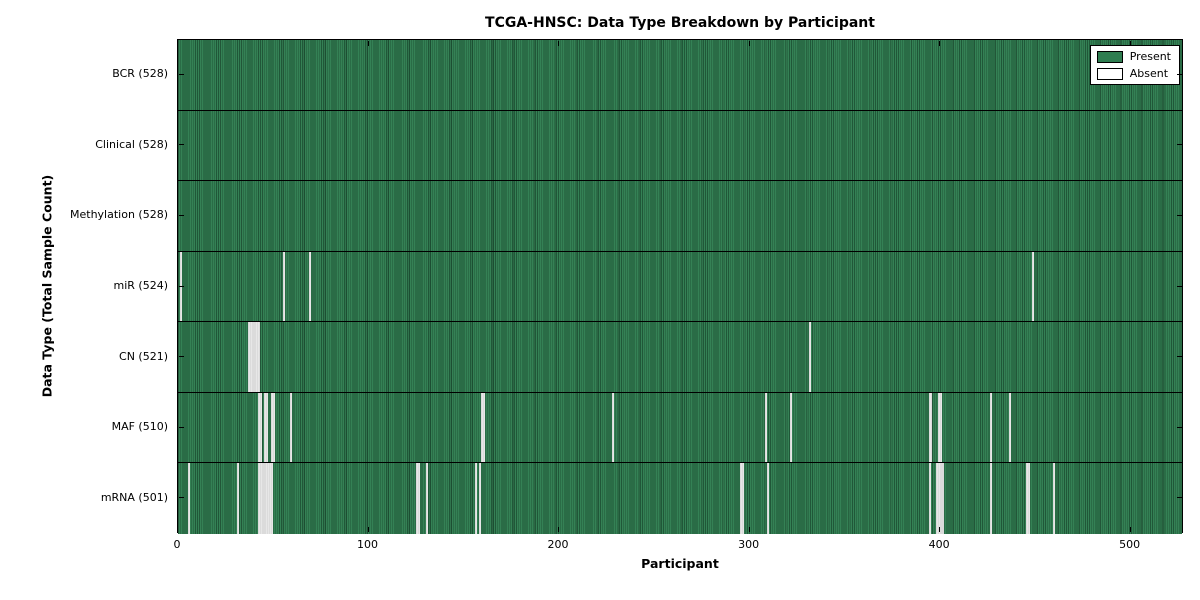 This screenshot has width=1200, height=600. What do you see at coordinates (140, 74) in the screenshot?
I see `row-label-BCR: BCR (528)` at bounding box center [140, 74].